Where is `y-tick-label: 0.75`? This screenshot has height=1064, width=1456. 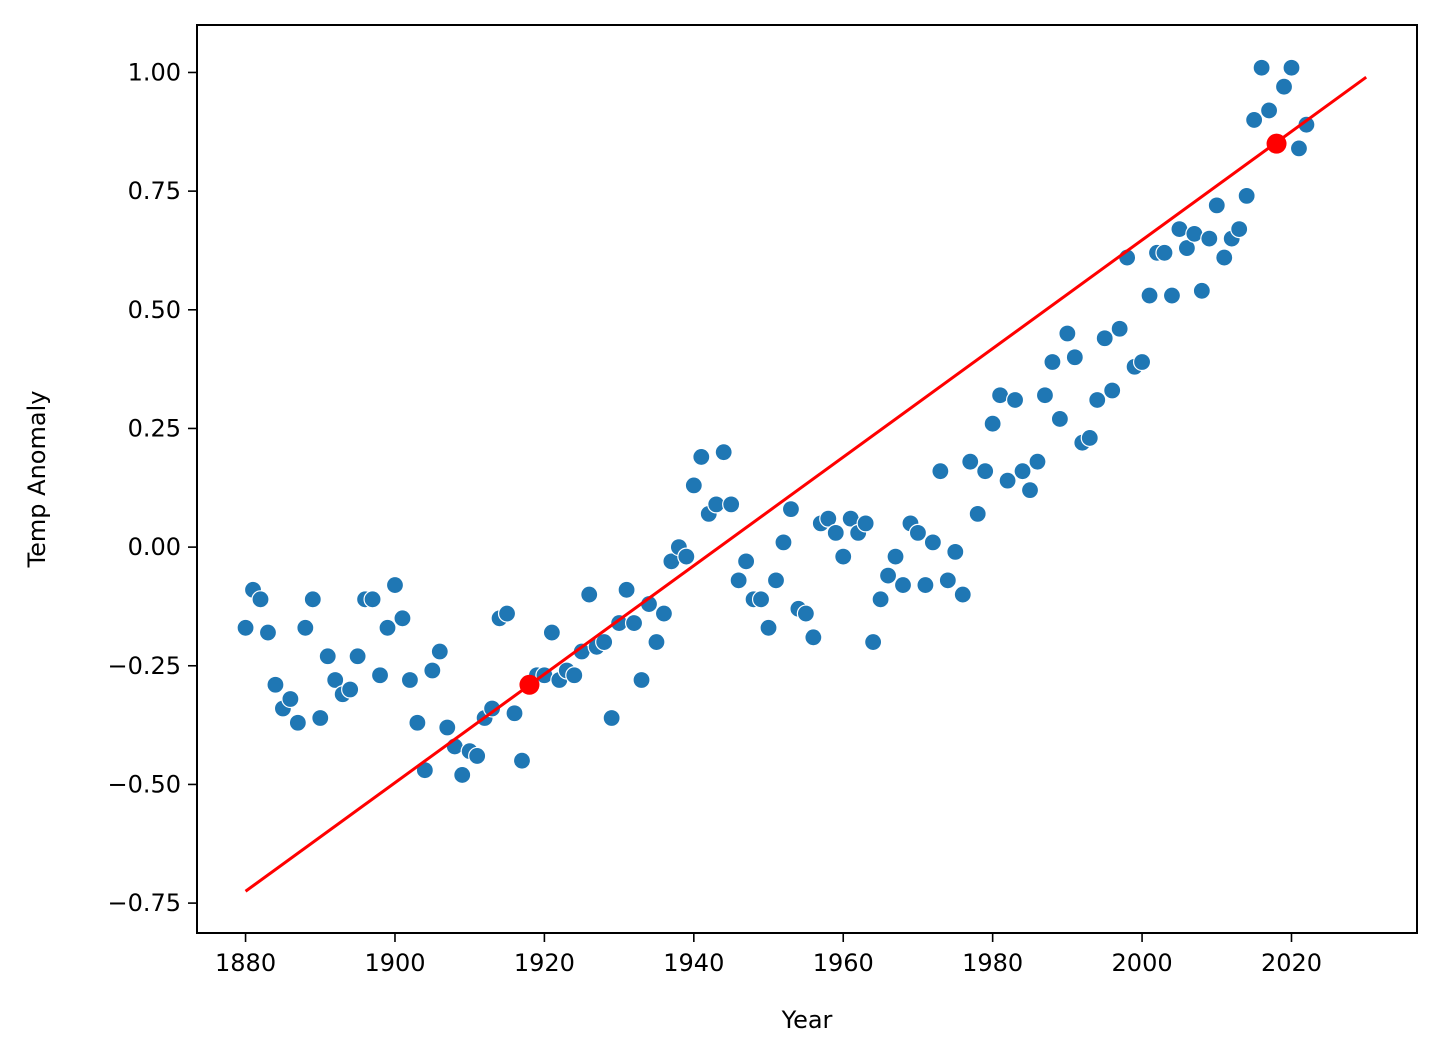 y-tick-label: 0.75 is located at coordinates (154, 191).